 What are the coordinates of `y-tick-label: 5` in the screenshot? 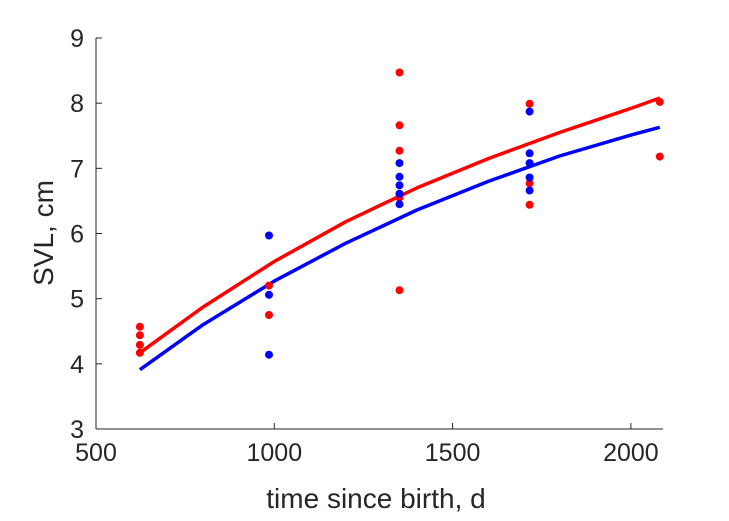 It's located at (77, 300).